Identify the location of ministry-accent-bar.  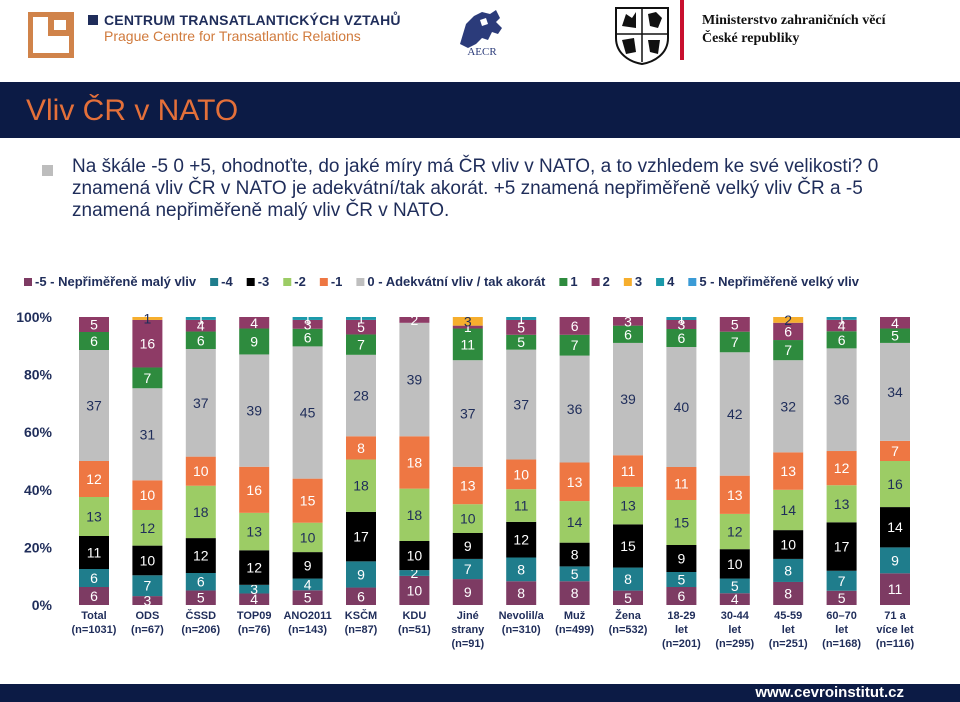
(682, 30).